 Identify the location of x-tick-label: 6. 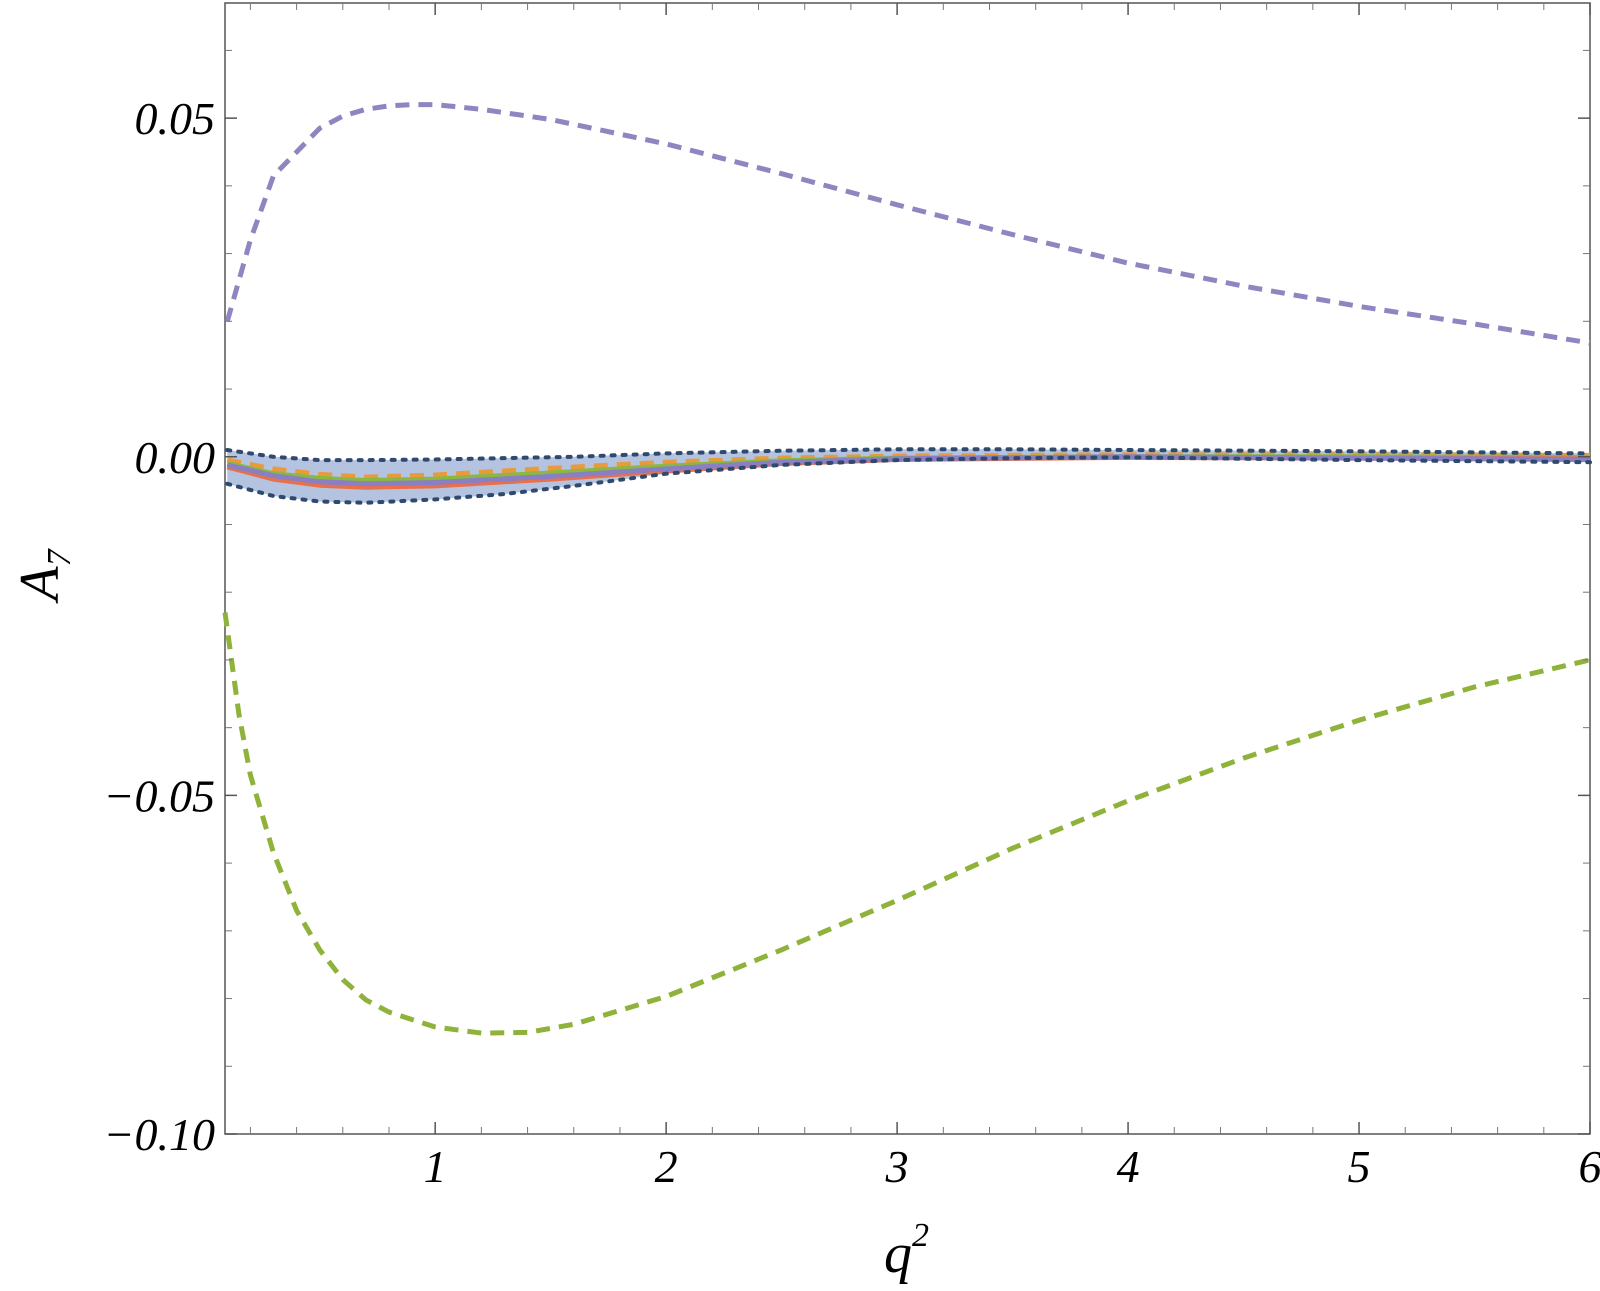
(1589, 1166).